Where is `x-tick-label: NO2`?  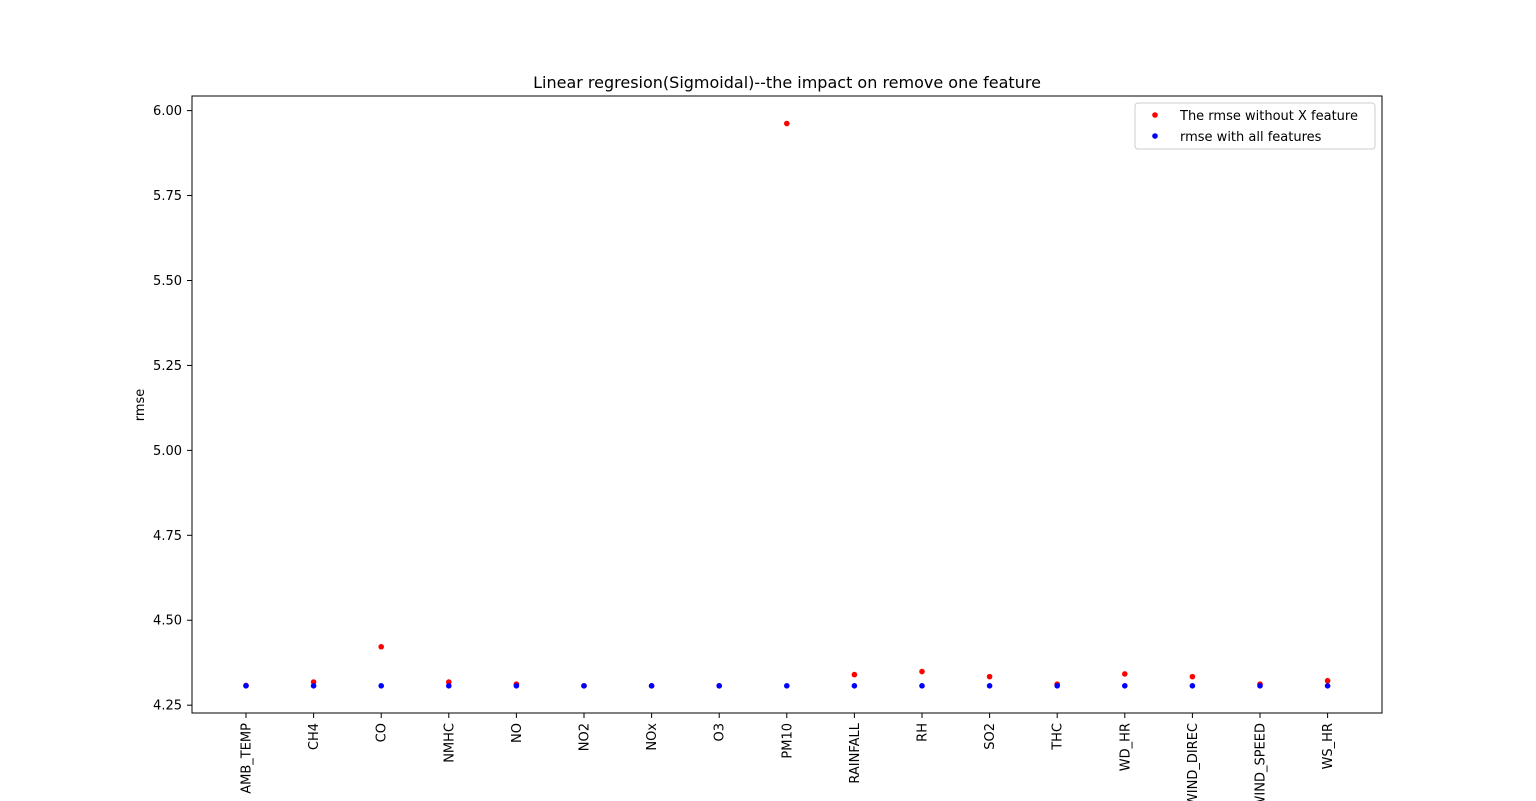 x-tick-label: NO2 is located at coordinates (585, 737).